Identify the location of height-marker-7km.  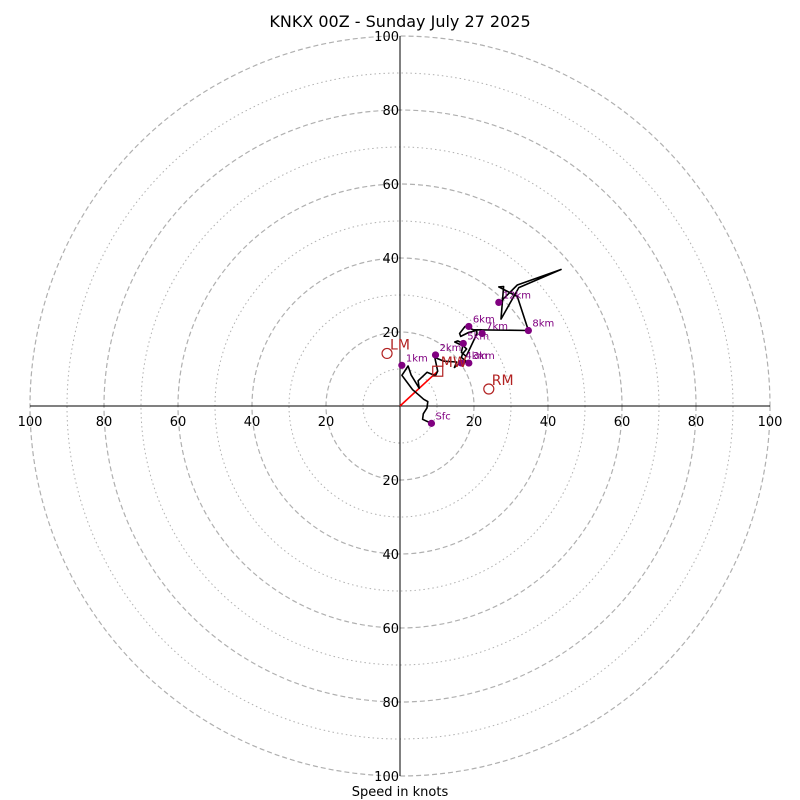
(482, 333).